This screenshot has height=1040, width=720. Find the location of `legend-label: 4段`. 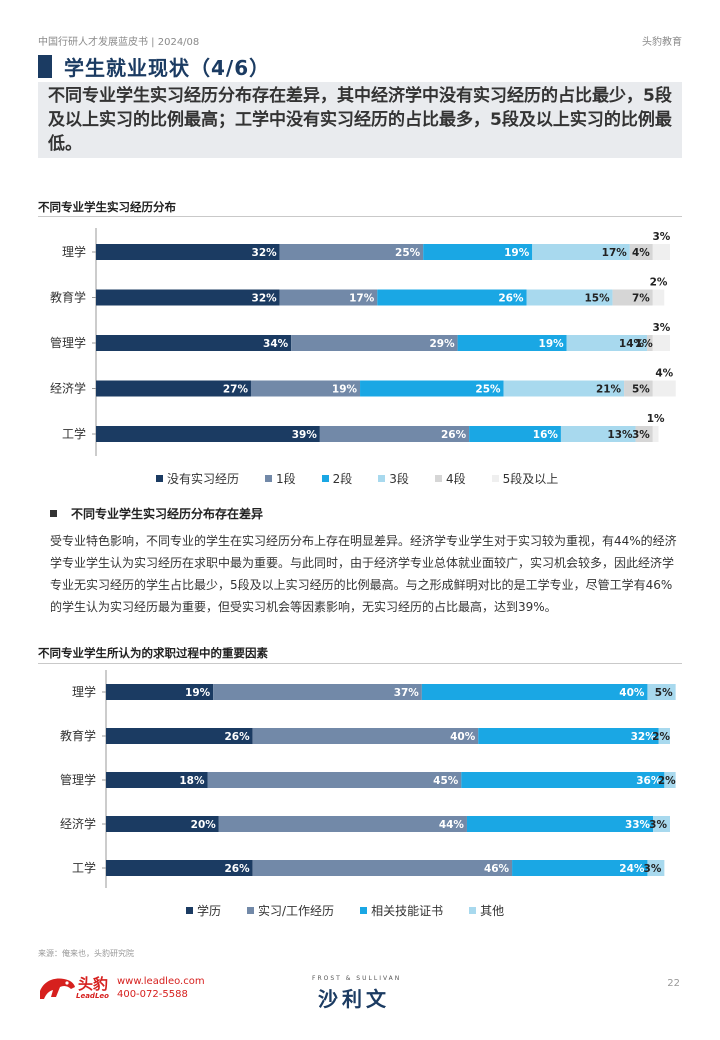

legend-label: 4段 is located at coordinates (455, 479).